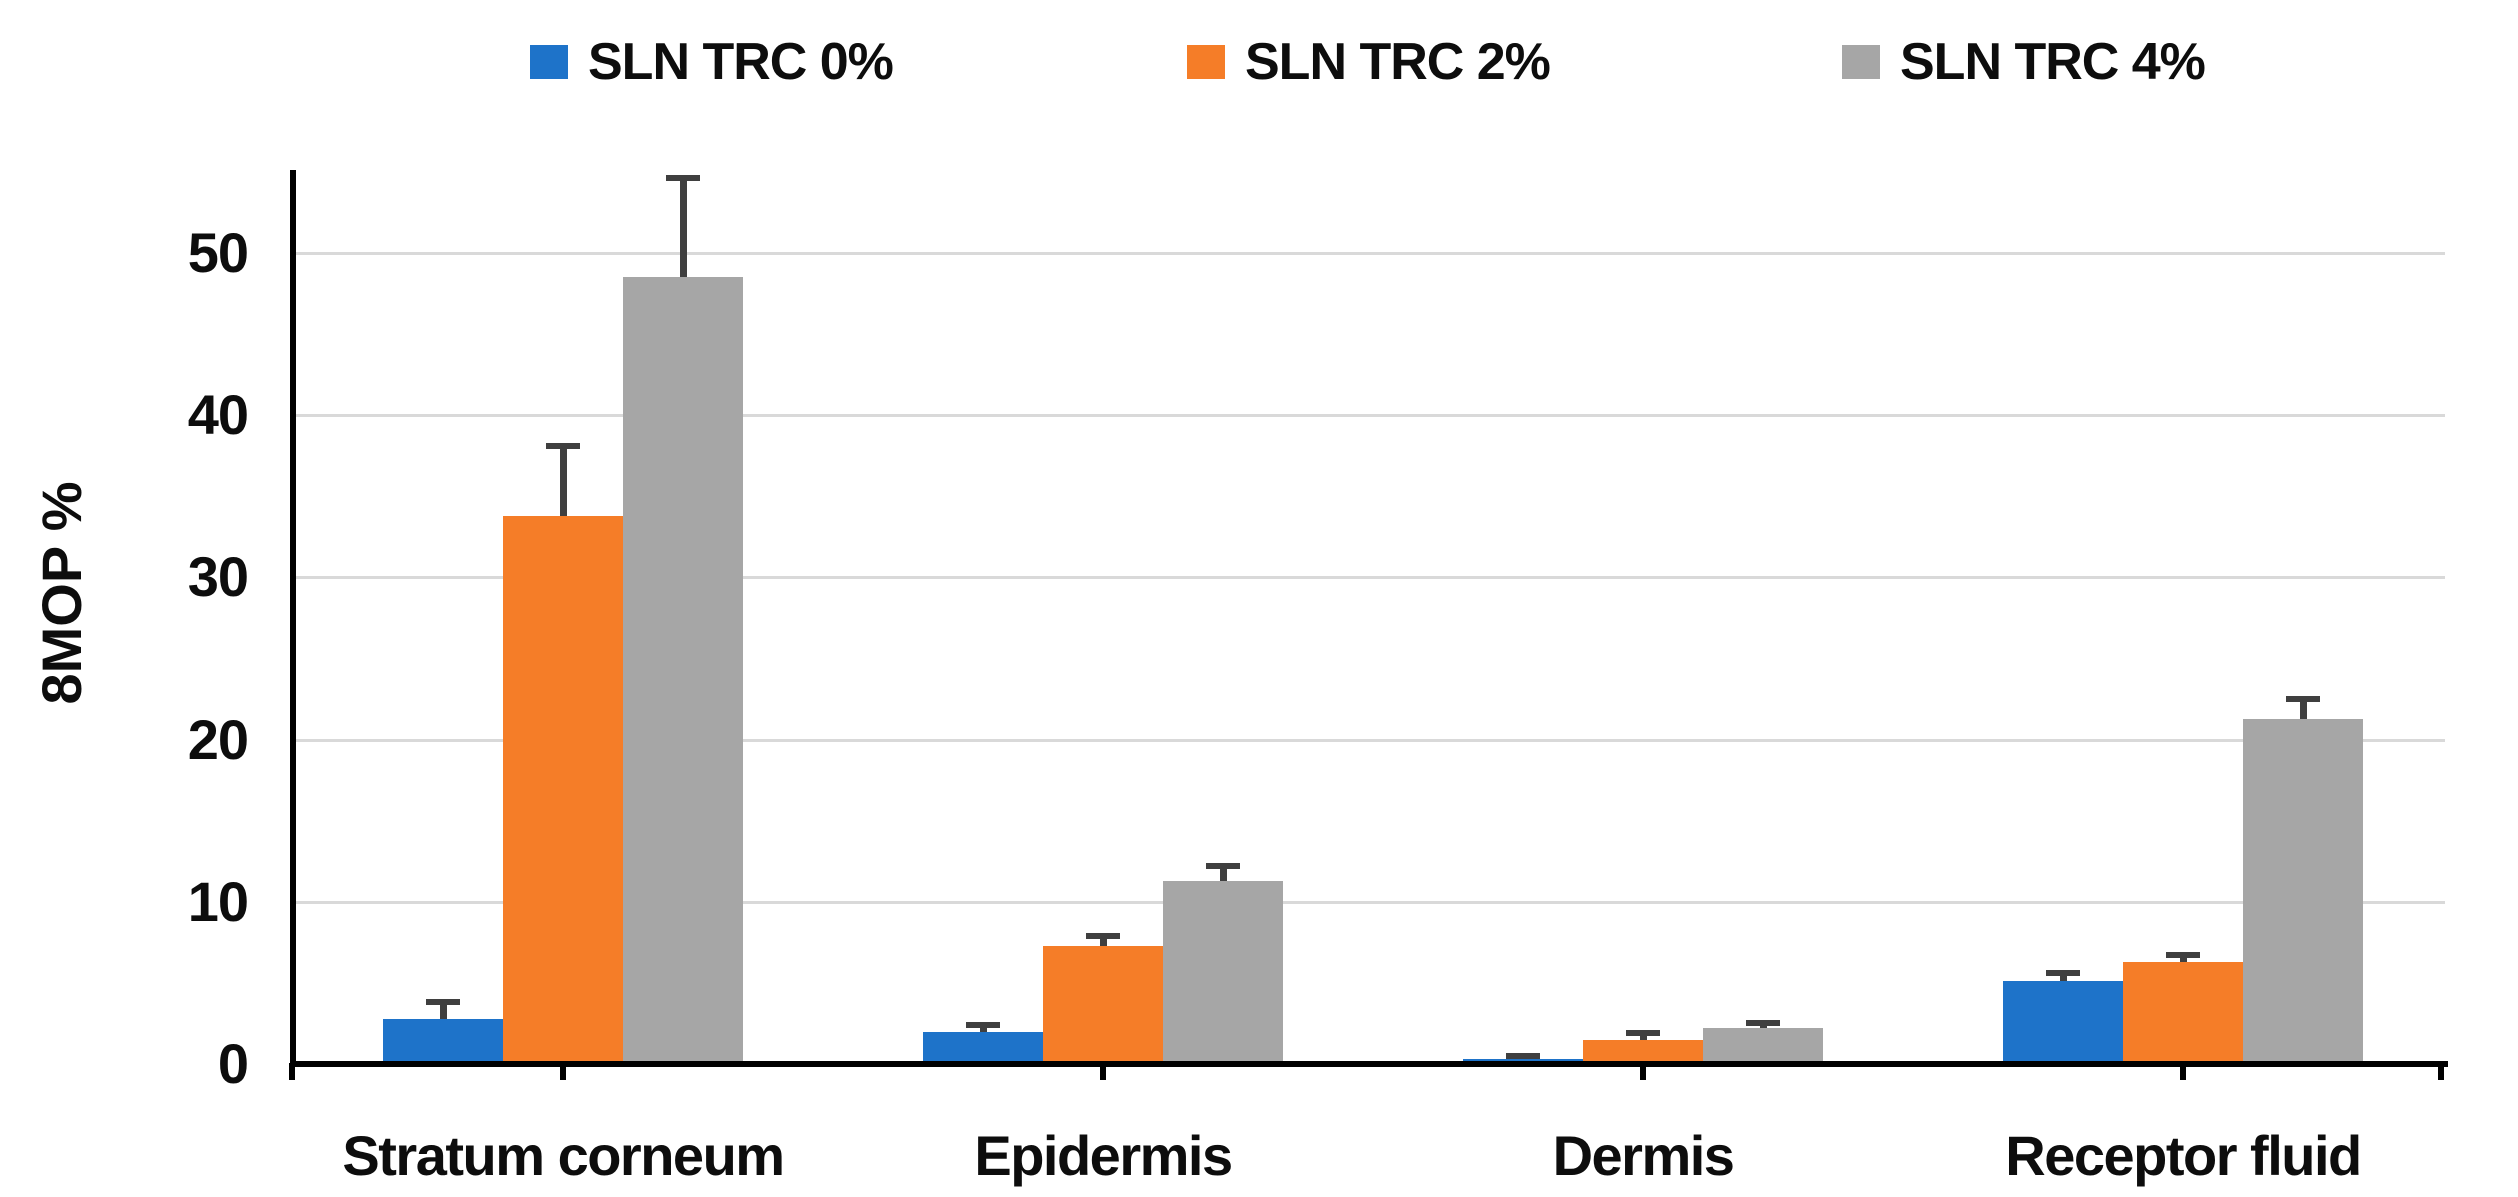 The image size is (2518, 1197). I want to click on legend-label: SLN TRC 2%, so click(1398, 62).